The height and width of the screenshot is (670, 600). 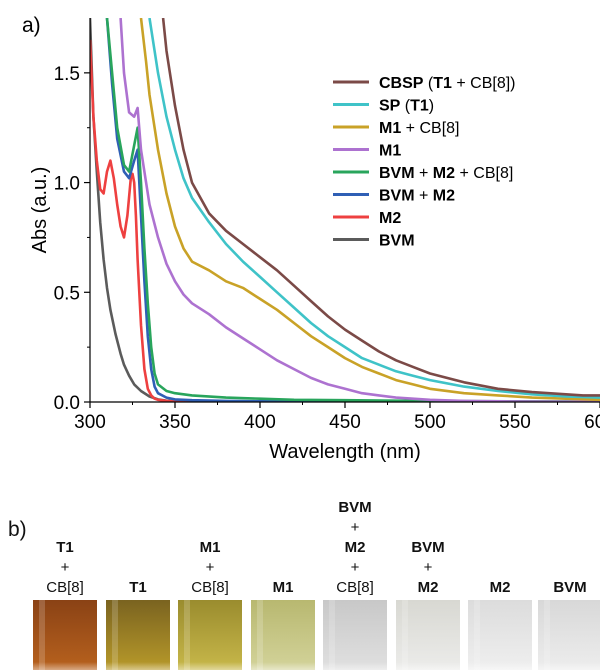 I want to click on panel-a-label: a), so click(x=31, y=25).